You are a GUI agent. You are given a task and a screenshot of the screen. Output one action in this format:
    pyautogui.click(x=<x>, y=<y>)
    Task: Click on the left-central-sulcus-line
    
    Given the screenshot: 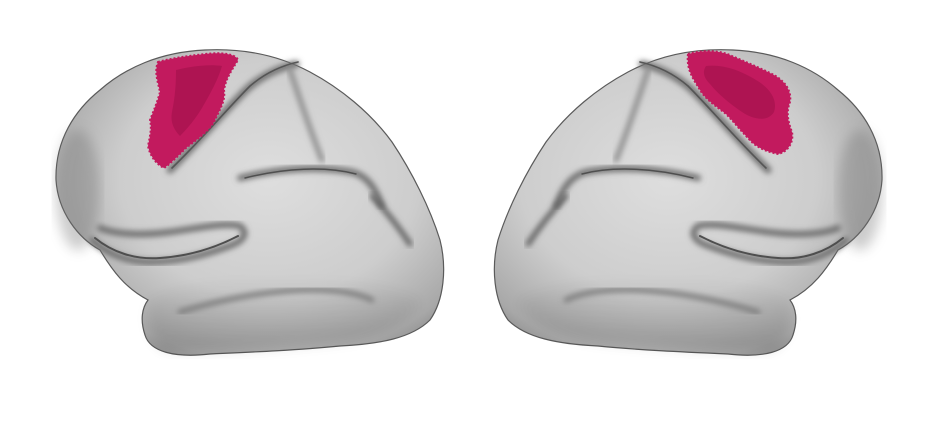 What is the action you would take?
    pyautogui.click(x=235, y=115)
    